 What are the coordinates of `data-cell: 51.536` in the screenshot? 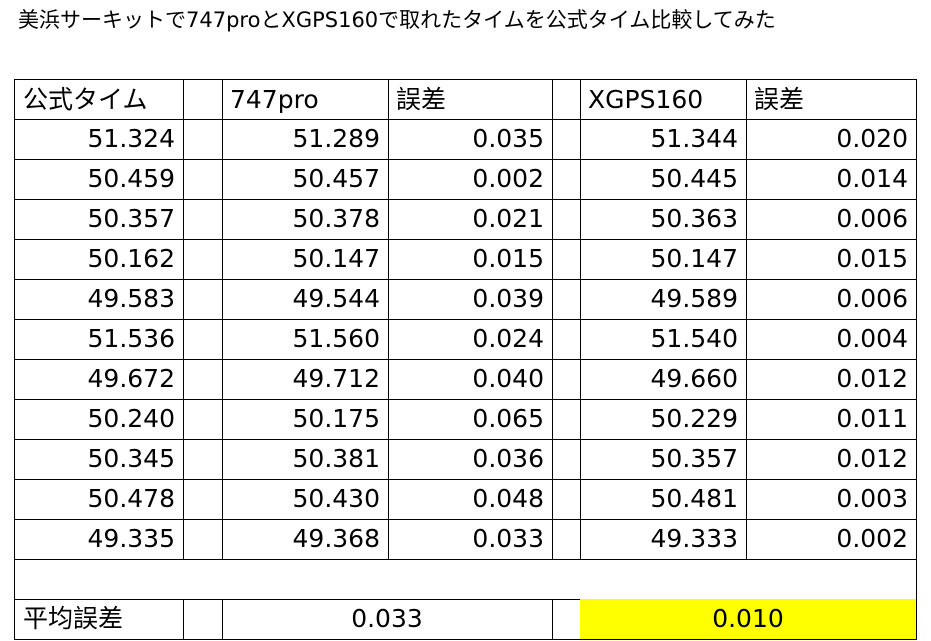 It's located at (99, 339).